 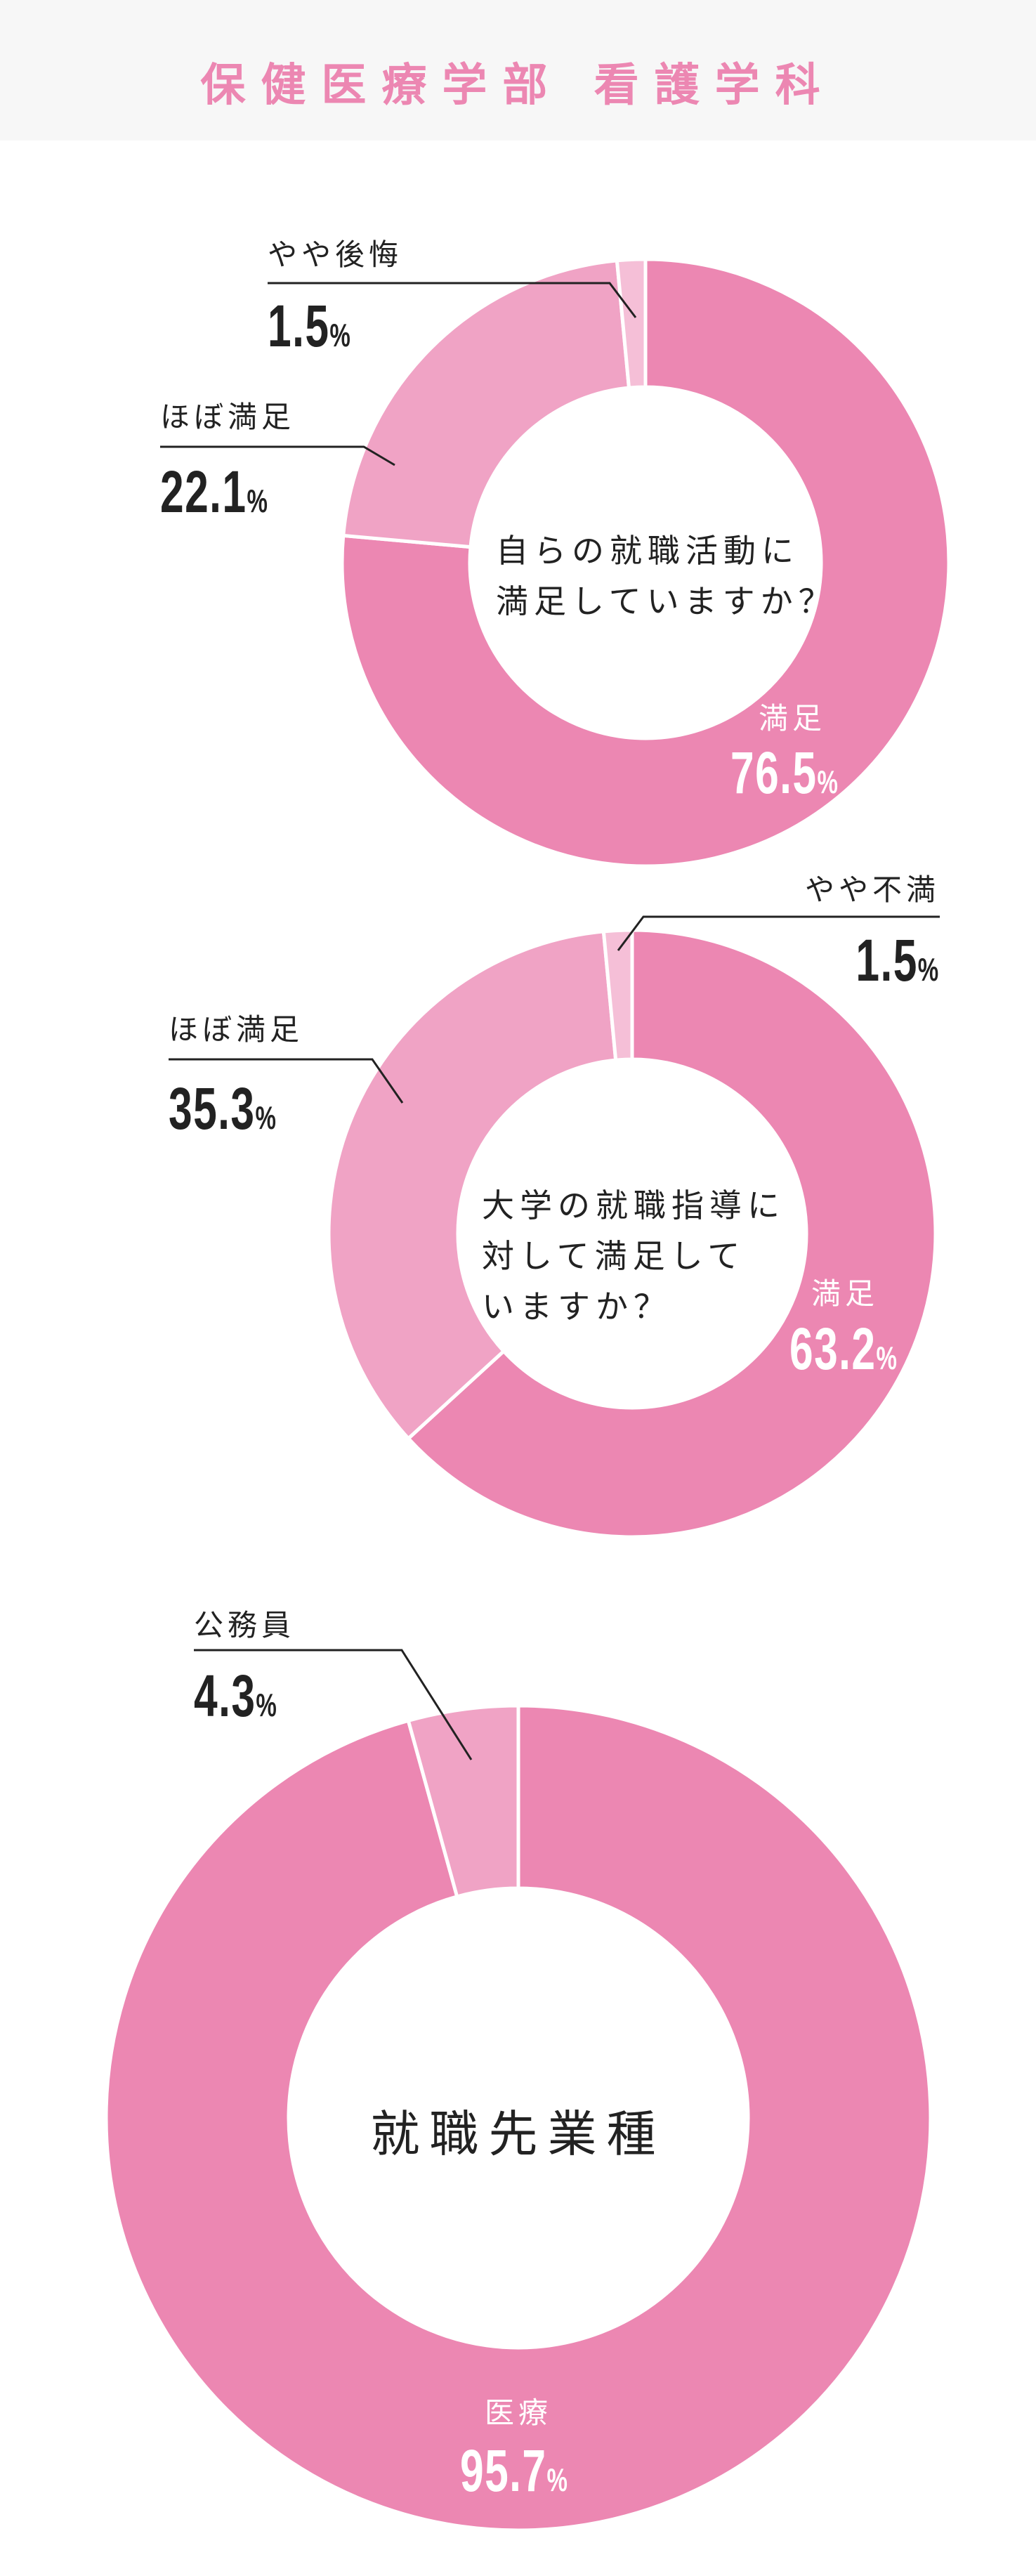 I want to click on chart1-question: 自らの就職活動に 満足していますか？, so click(x=667, y=576).